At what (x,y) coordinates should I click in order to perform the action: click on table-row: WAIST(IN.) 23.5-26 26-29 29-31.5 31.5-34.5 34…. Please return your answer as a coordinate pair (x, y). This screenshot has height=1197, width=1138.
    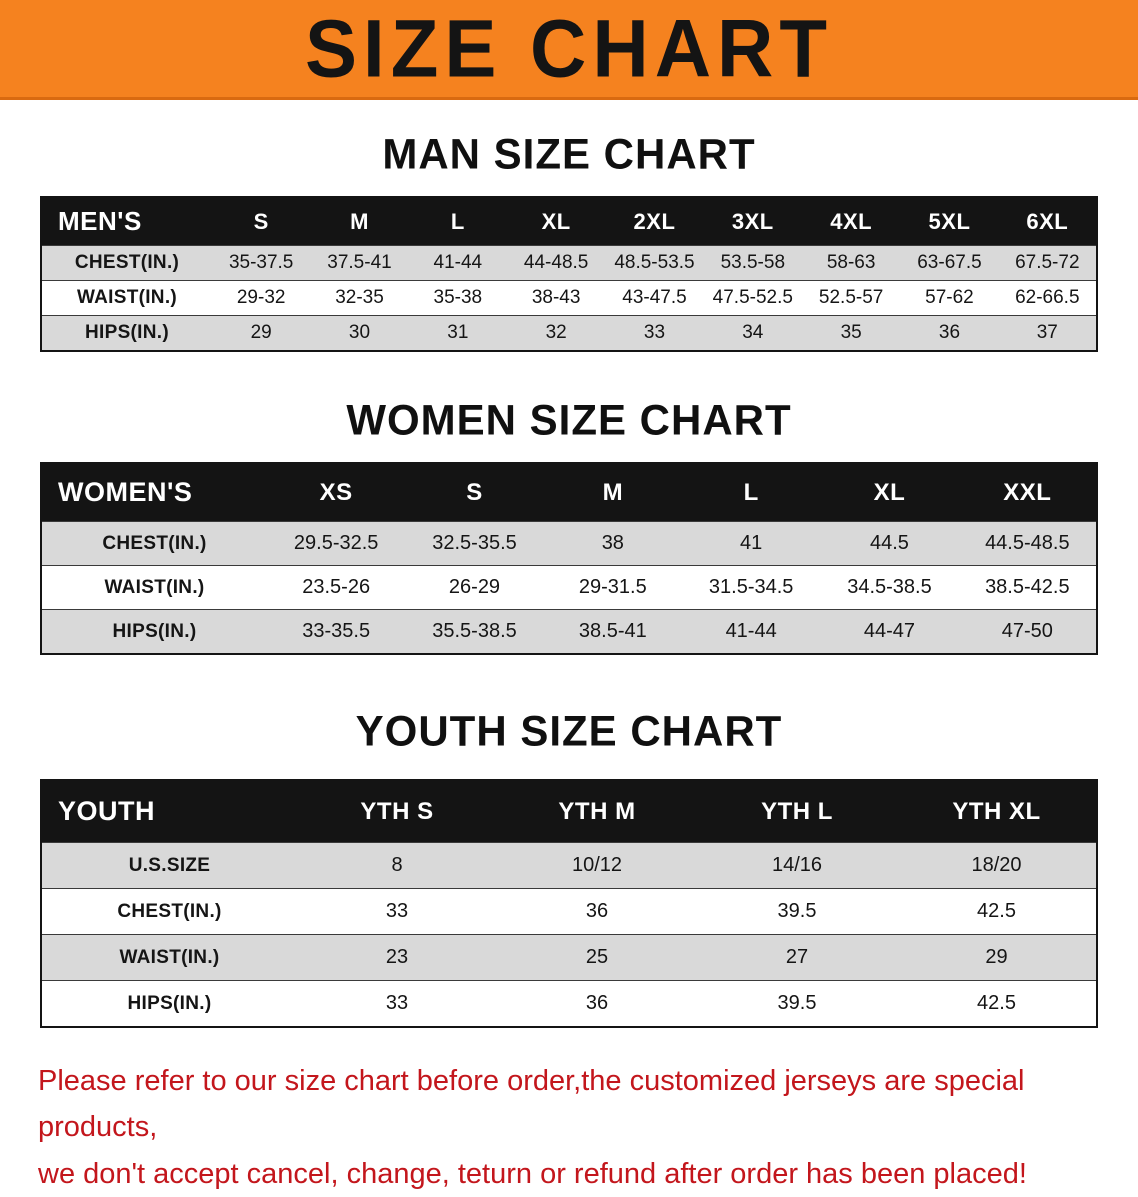
    Looking at the image, I should click on (569, 587).